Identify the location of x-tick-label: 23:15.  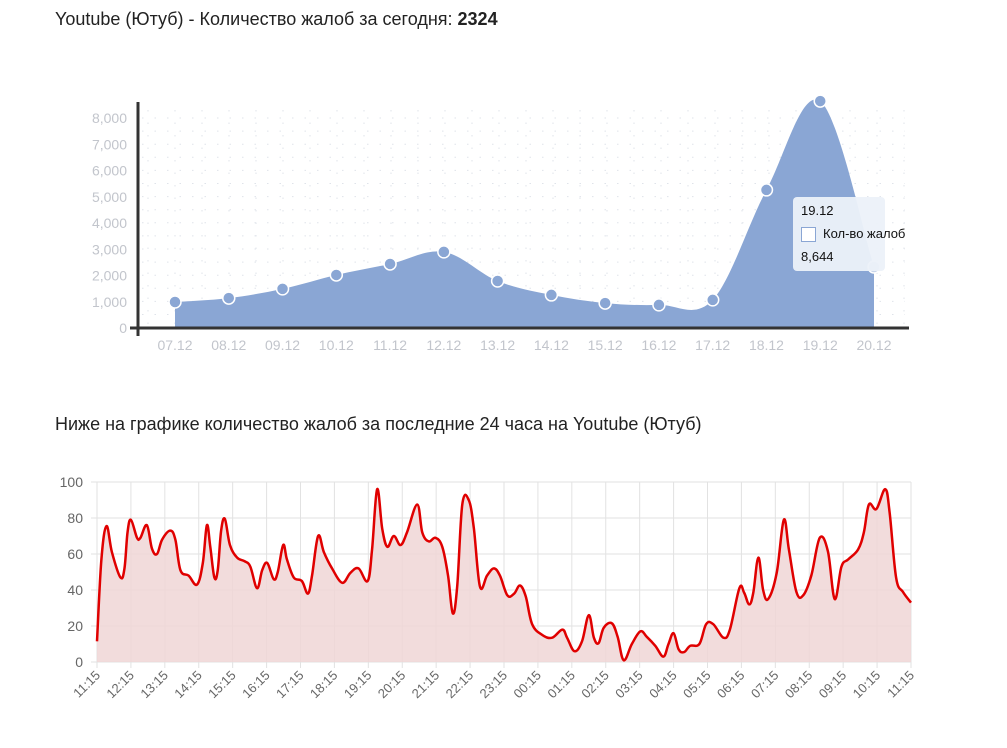
(494, 685).